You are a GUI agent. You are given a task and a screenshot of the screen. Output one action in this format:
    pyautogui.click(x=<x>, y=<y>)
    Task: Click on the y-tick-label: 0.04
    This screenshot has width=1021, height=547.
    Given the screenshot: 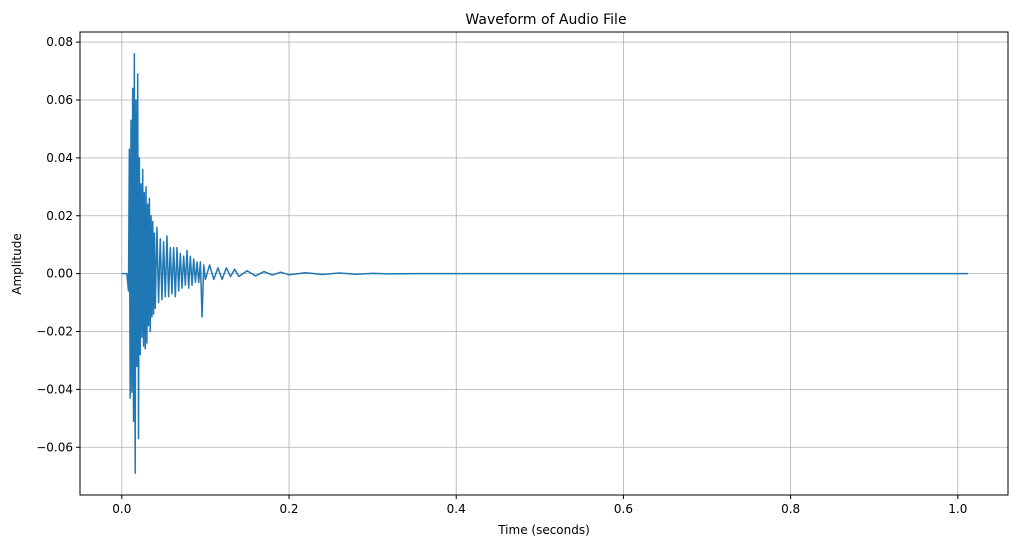 What is the action you would take?
    pyautogui.click(x=59, y=158)
    